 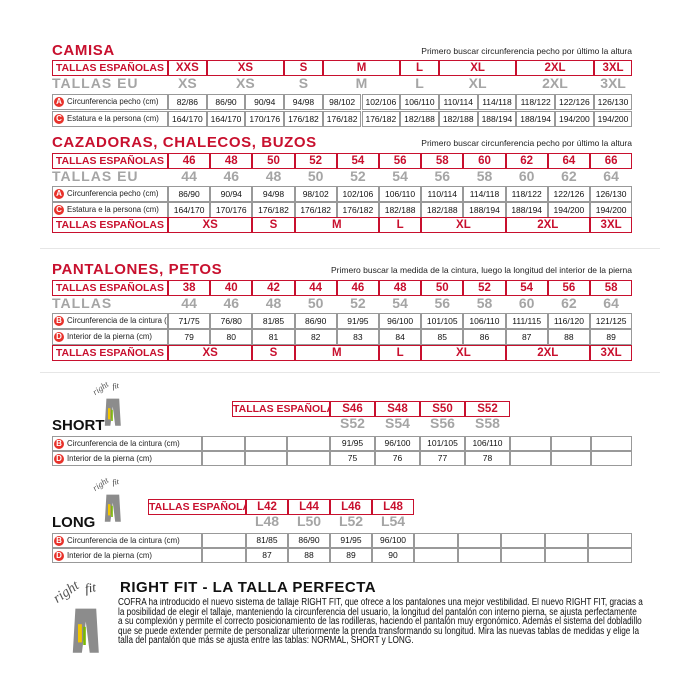 I want to click on size-cell: M, so click(x=361, y=83).